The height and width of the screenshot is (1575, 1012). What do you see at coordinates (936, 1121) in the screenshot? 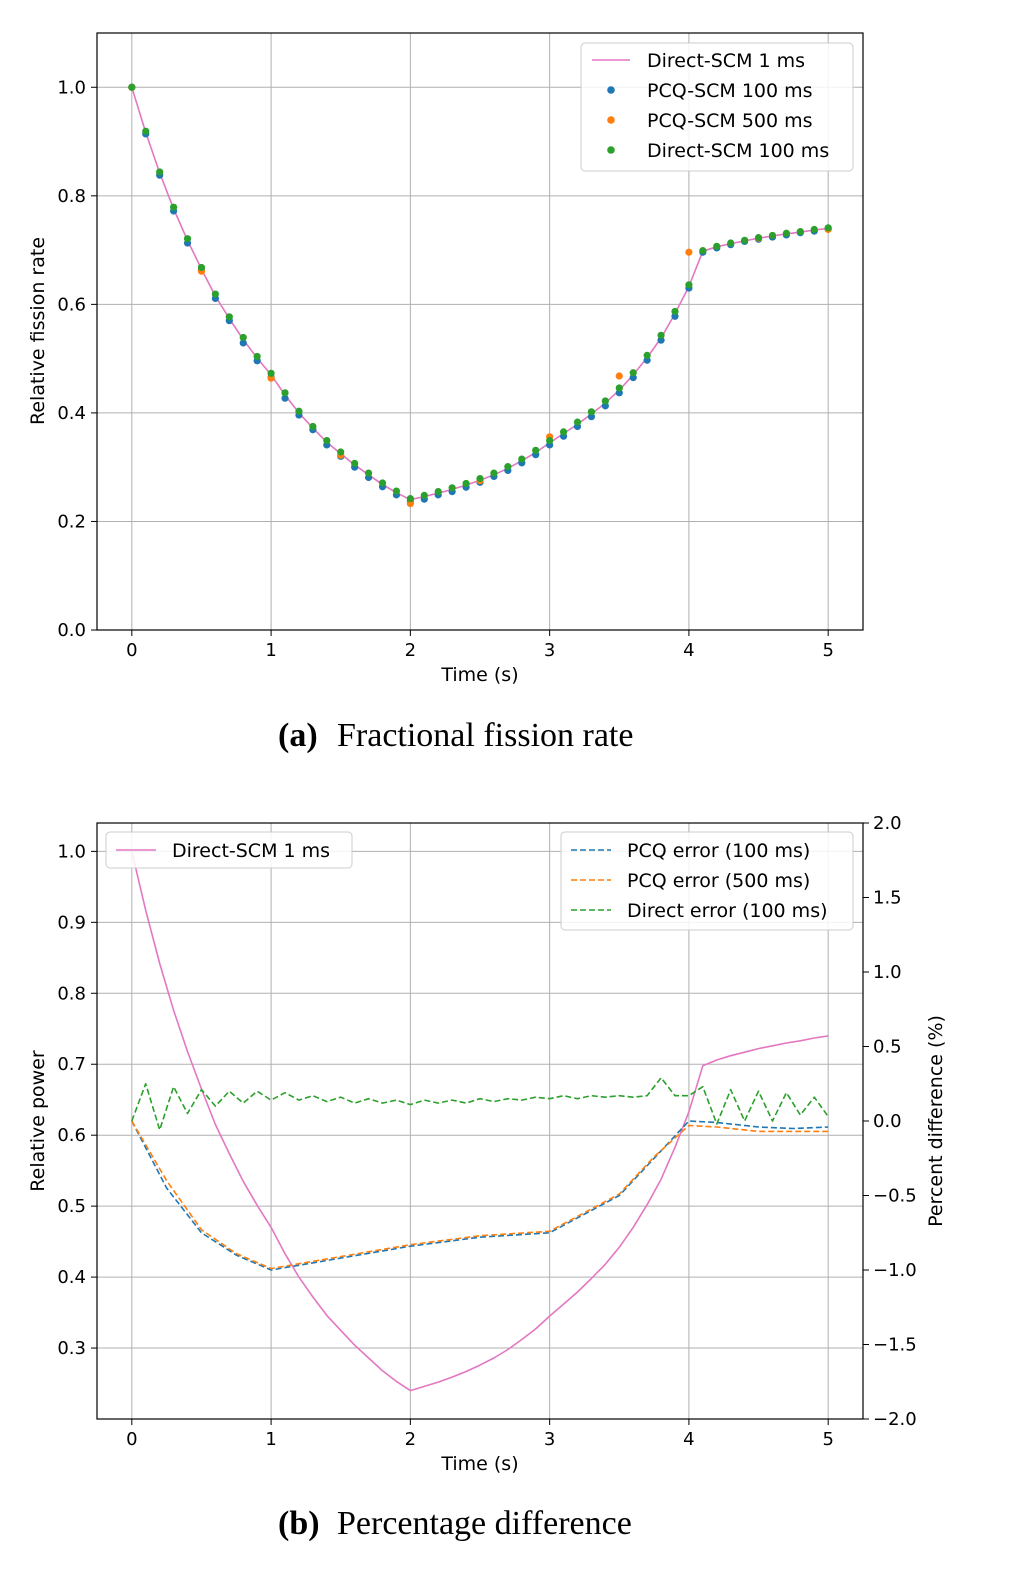
I see `panel-b-y-axis-label-right: Percent difference (%)` at bounding box center [936, 1121].